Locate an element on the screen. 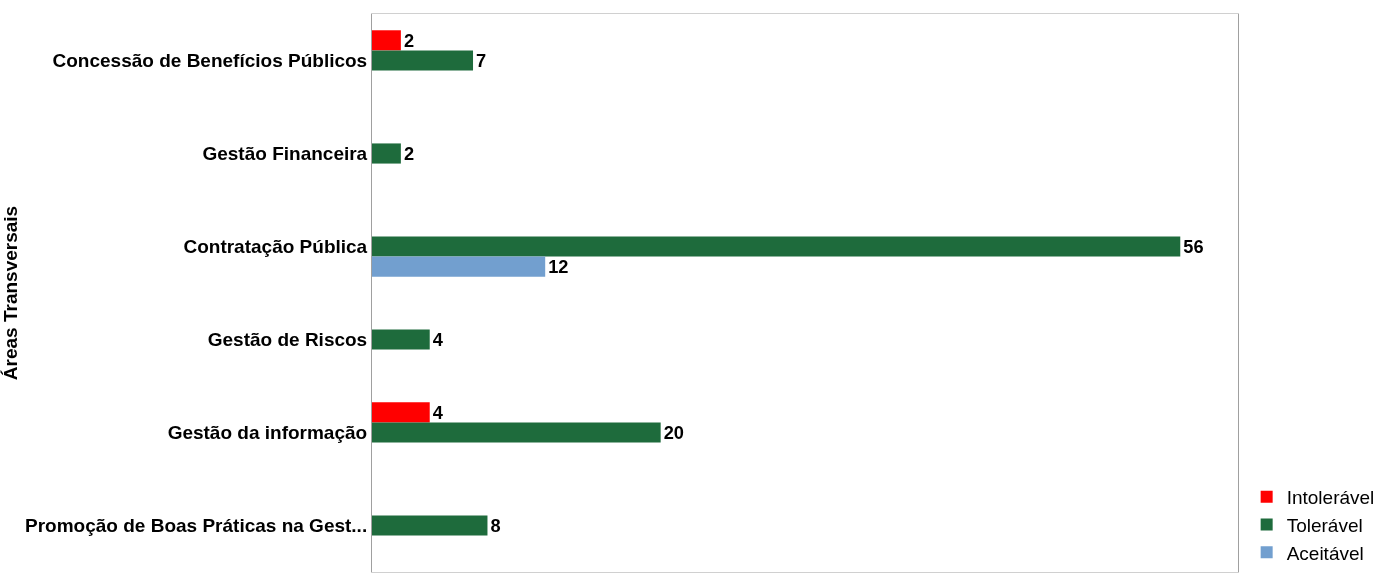 The width and height of the screenshot is (1398, 574). legend-label: Tolerável is located at coordinates (1324, 525).